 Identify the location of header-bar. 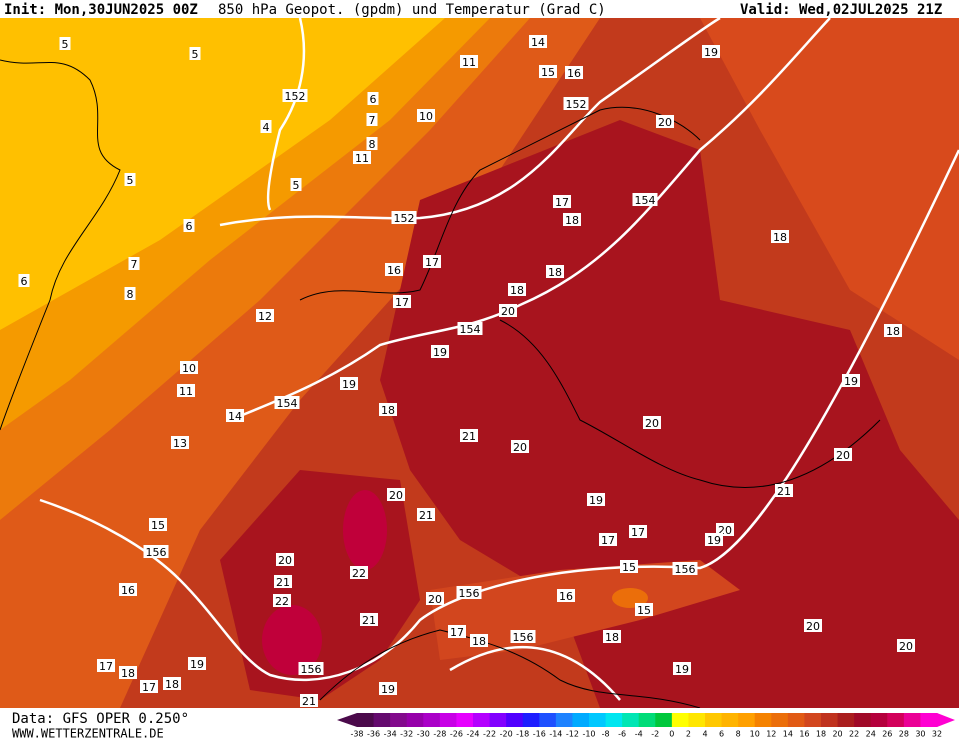
(479, 9).